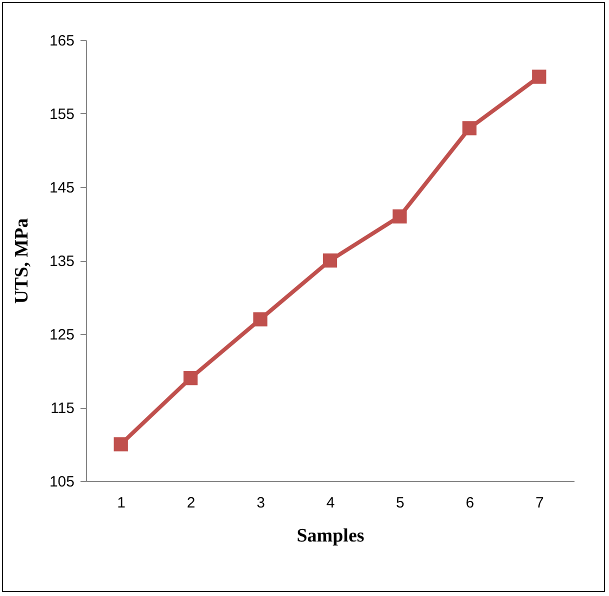  I want to click on y-tick-label: 155, so click(61, 114).